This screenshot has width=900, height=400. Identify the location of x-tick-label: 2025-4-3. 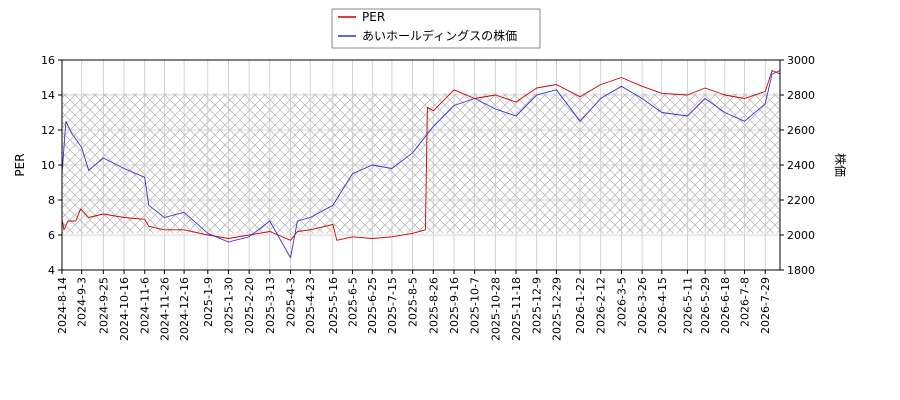
(290, 302).